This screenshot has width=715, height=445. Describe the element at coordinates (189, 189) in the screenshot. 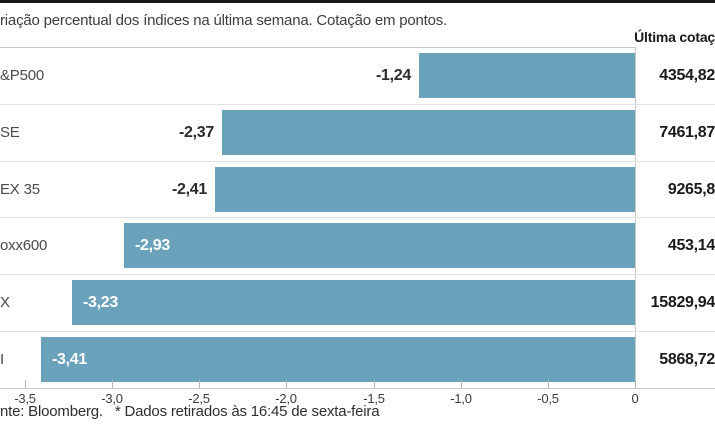

I see `value-label: -2,41` at that location.